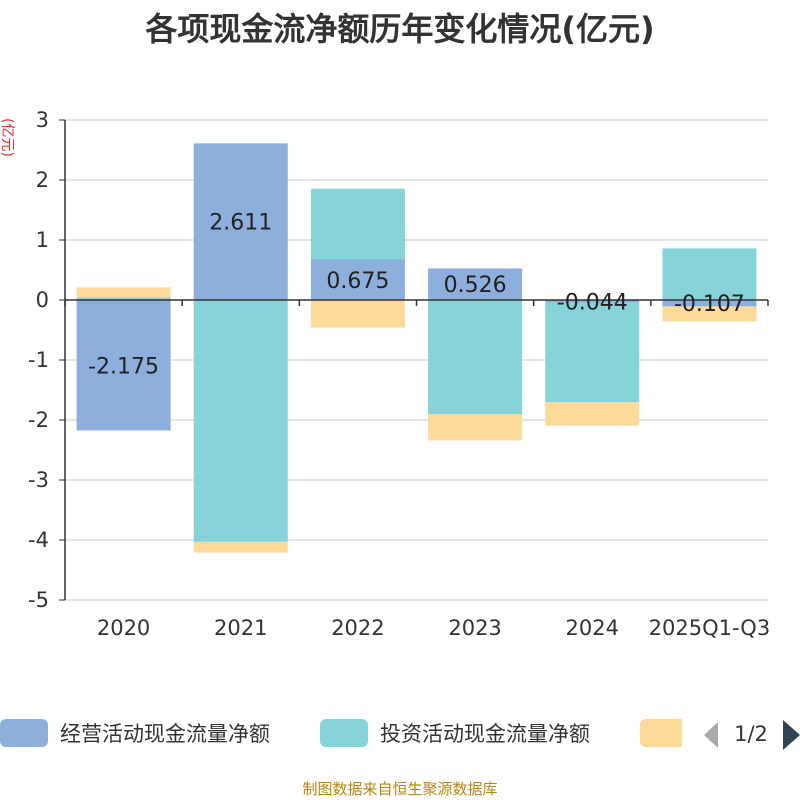  I want to click on y-tick-label: -5, so click(38, 600).